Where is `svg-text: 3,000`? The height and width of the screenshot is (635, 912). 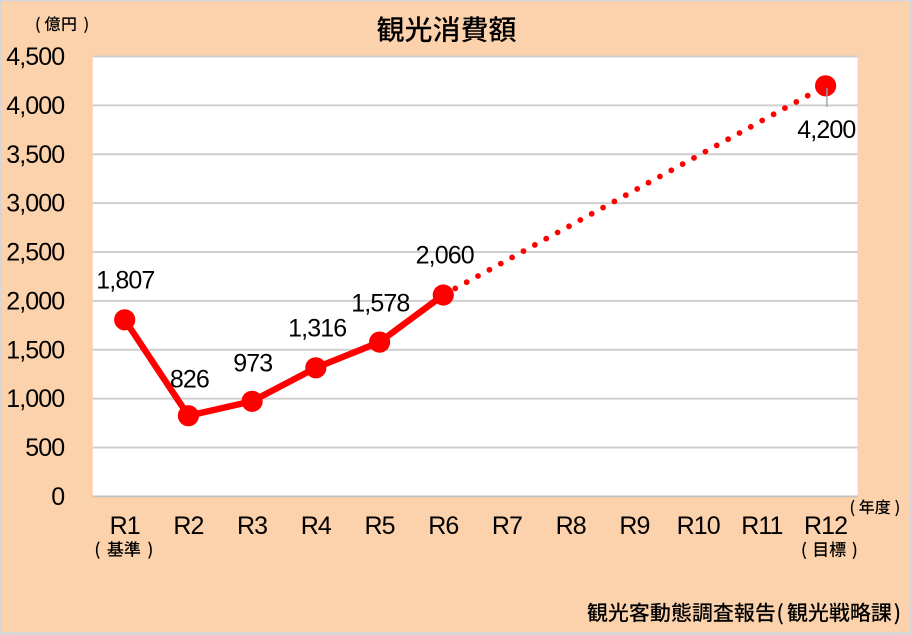
svg-text: 3,000 is located at coordinates (35, 204).